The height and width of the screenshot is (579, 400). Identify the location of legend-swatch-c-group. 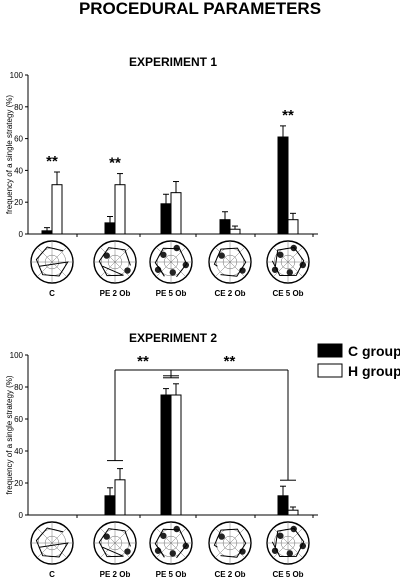
(330, 350).